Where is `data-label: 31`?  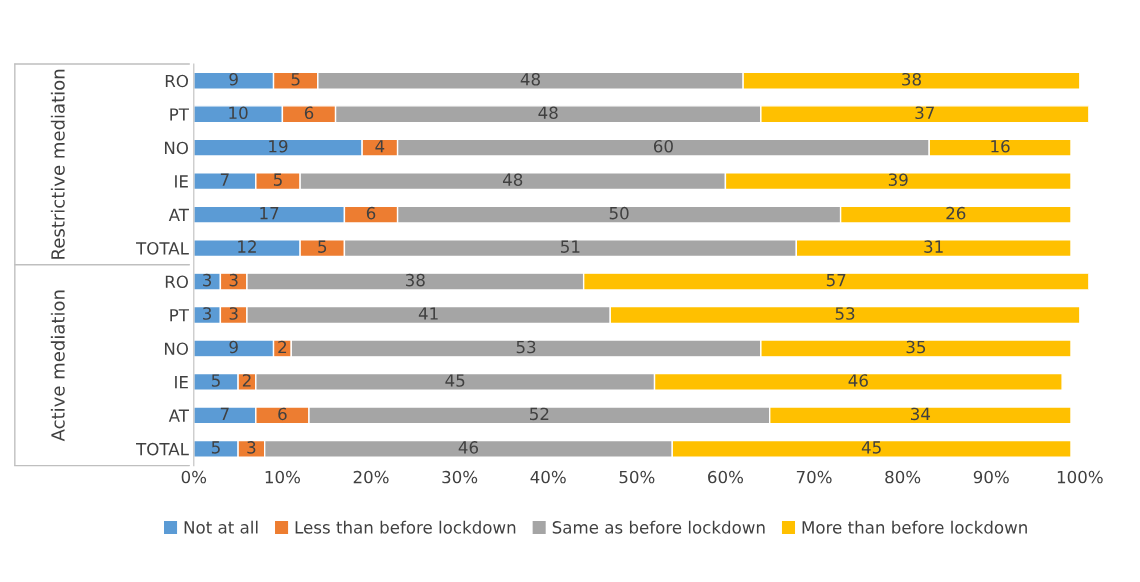 data-label: 31 is located at coordinates (933, 246).